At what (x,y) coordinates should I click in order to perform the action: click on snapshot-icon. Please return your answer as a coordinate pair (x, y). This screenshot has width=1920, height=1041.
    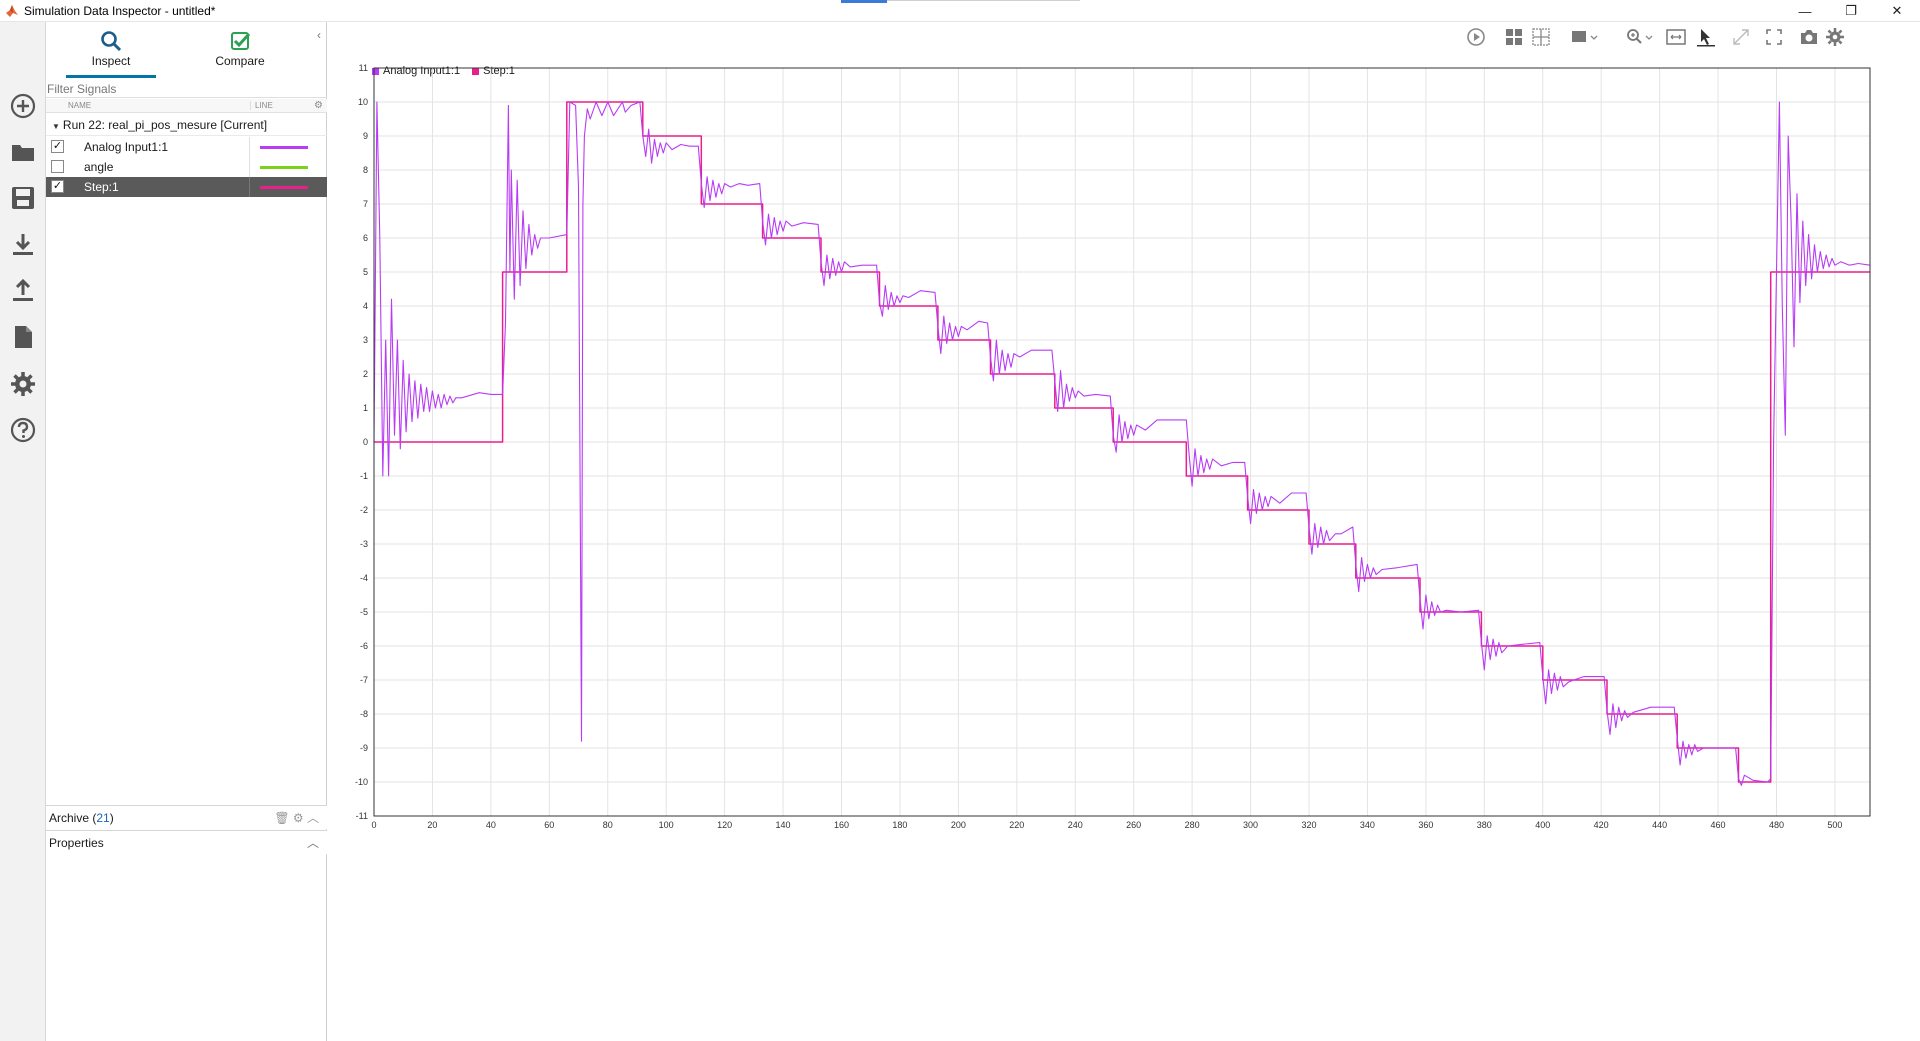
    Looking at the image, I should click on (1809, 37).